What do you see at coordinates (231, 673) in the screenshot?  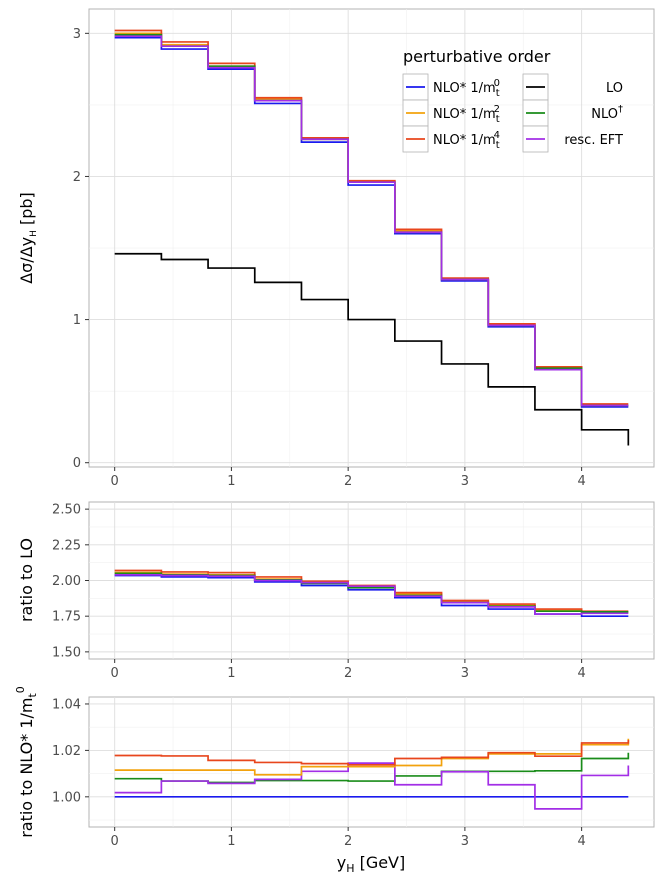 I see `ratio-lo-xtick-label: 1` at bounding box center [231, 673].